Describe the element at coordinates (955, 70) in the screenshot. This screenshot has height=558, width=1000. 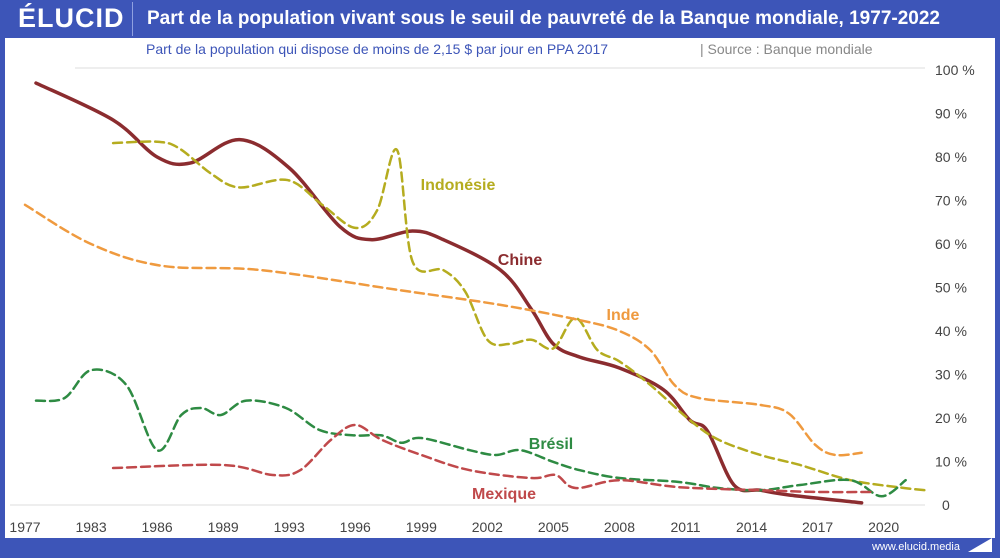
I see `y-tick-label: 100 %` at that location.